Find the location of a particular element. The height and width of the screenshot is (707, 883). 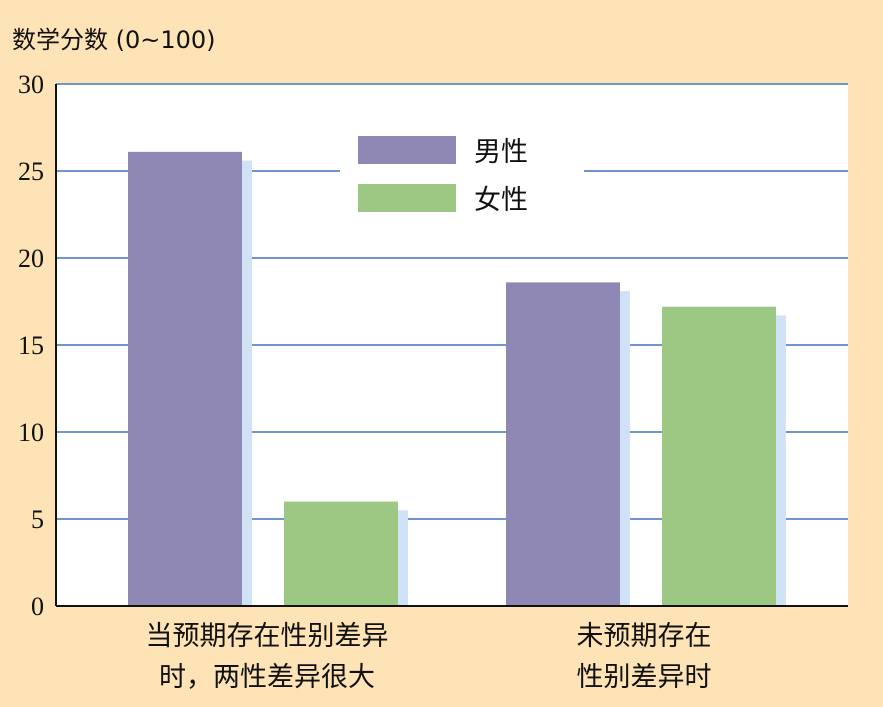

y-tick-label: 5 is located at coordinates (37, 519).